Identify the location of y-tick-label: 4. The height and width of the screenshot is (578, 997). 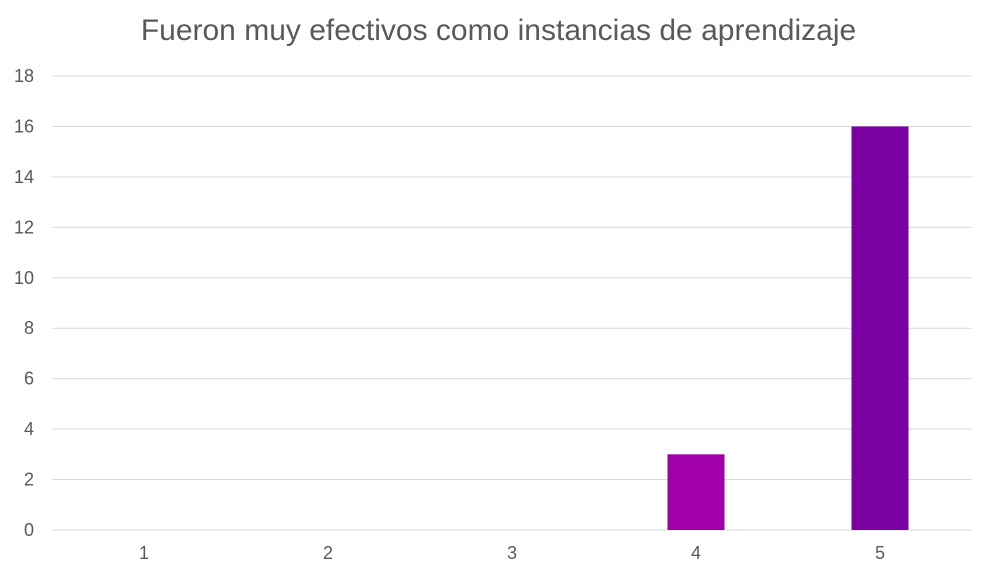
(29, 429).